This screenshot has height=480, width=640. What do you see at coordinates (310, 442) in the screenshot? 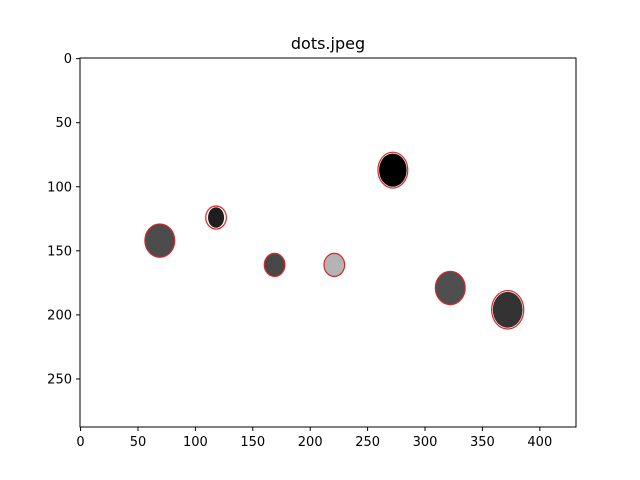
I see `x-tick-label: 200` at bounding box center [310, 442].